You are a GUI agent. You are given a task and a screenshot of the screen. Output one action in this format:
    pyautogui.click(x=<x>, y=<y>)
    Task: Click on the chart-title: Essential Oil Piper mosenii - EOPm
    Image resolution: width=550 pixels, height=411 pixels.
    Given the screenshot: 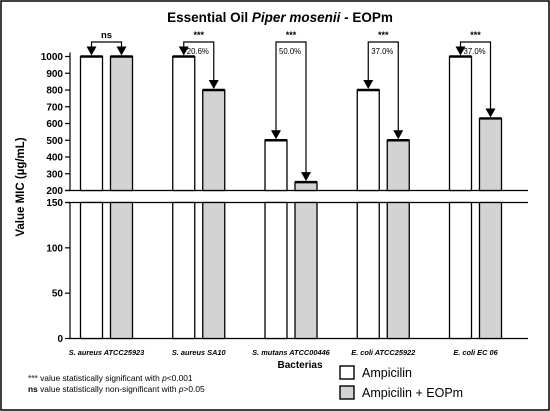 What is the action you would take?
    pyautogui.click(x=280, y=17)
    